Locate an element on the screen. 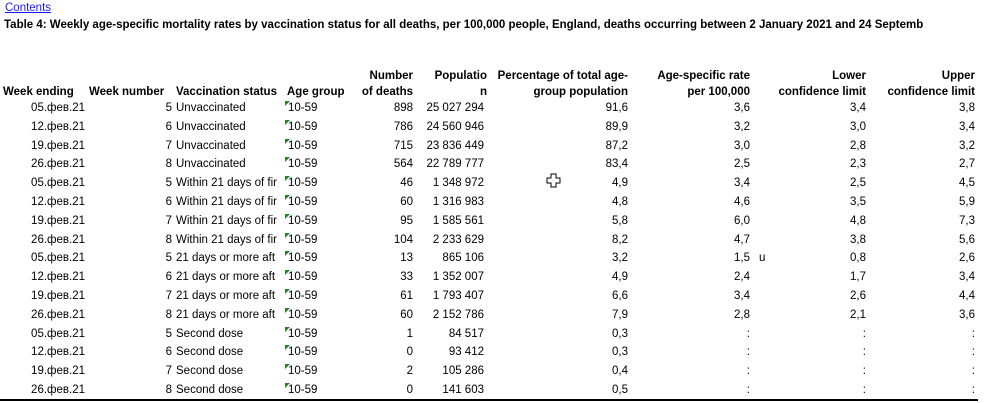  column-header: Age-specific rate per 100,000 is located at coordinates (703, 84).